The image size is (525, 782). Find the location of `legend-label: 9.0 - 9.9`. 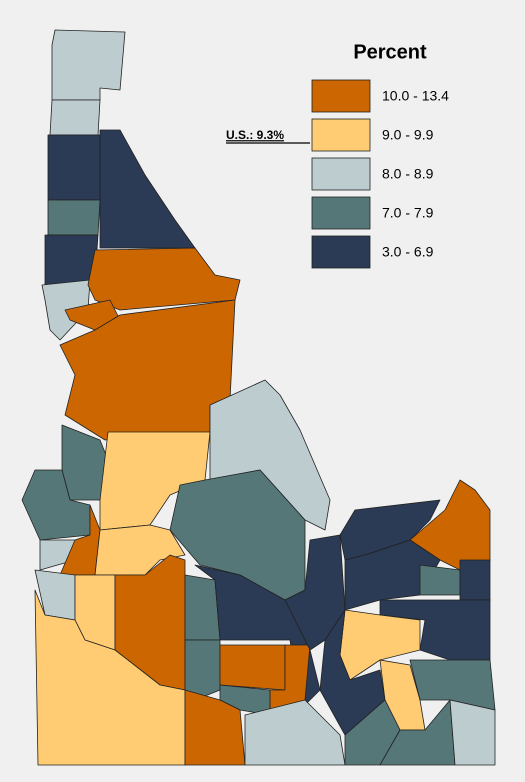

legend-label: 9.0 - 9.9 is located at coordinates (408, 135).